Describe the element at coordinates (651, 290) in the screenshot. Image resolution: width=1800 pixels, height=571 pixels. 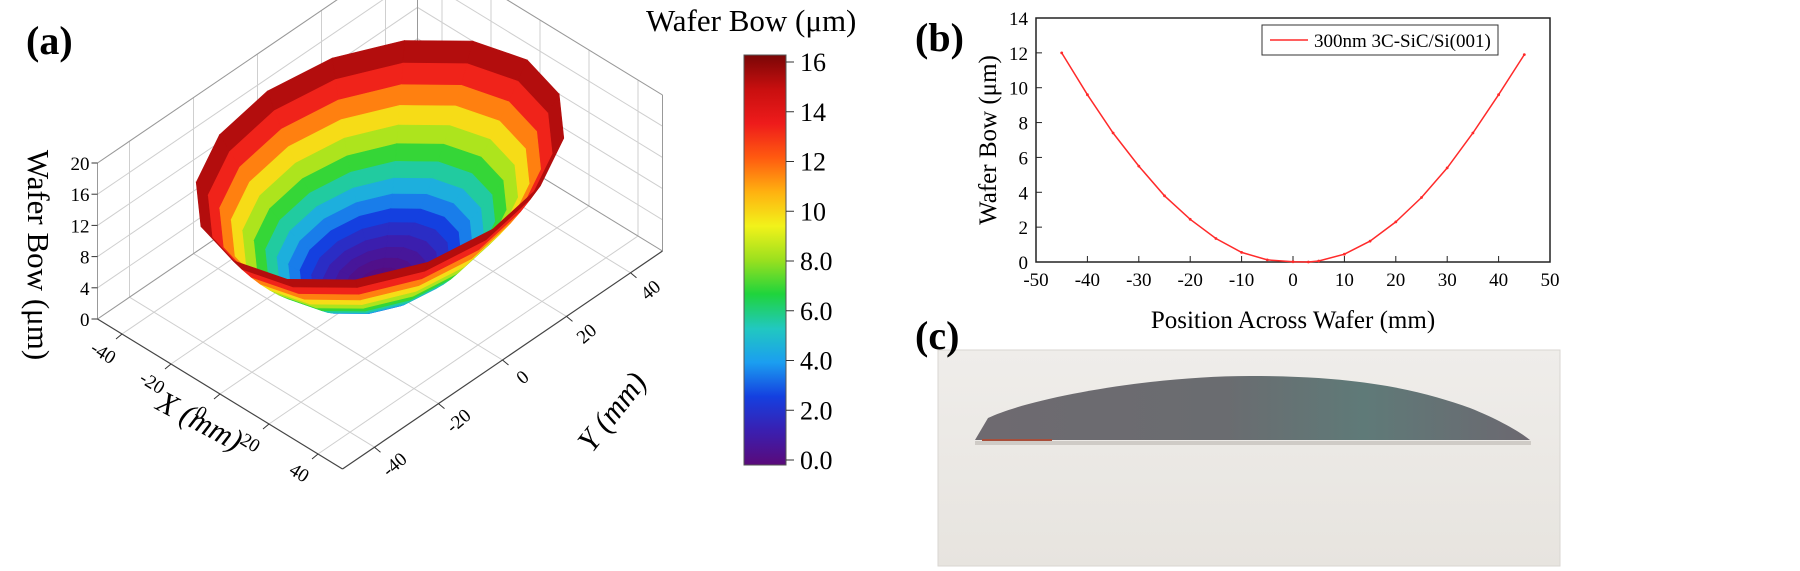
I see `y-tick-label: 40` at that location.